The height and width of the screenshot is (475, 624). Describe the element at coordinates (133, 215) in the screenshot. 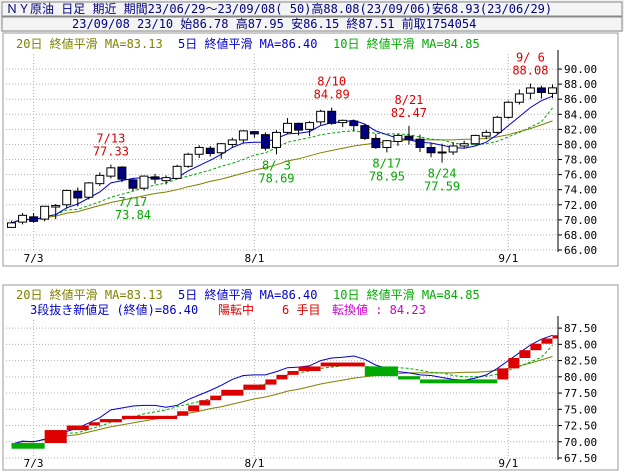

I see `low-annotation-value: 73.84` at that location.